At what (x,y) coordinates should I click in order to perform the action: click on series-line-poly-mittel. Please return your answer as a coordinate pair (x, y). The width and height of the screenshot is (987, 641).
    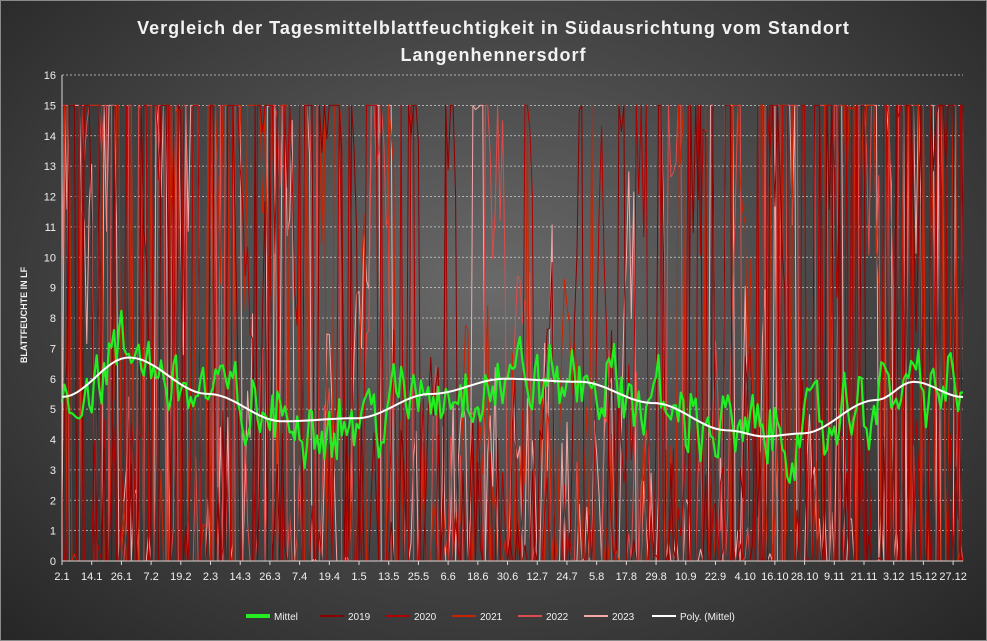
    Looking at the image, I should click on (512, 397).